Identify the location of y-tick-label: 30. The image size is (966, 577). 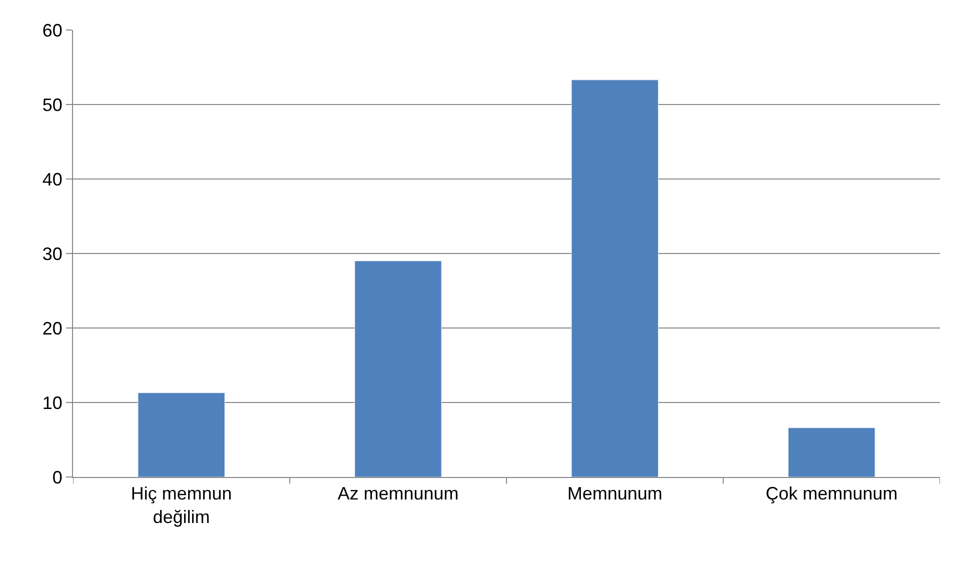
(52, 254).